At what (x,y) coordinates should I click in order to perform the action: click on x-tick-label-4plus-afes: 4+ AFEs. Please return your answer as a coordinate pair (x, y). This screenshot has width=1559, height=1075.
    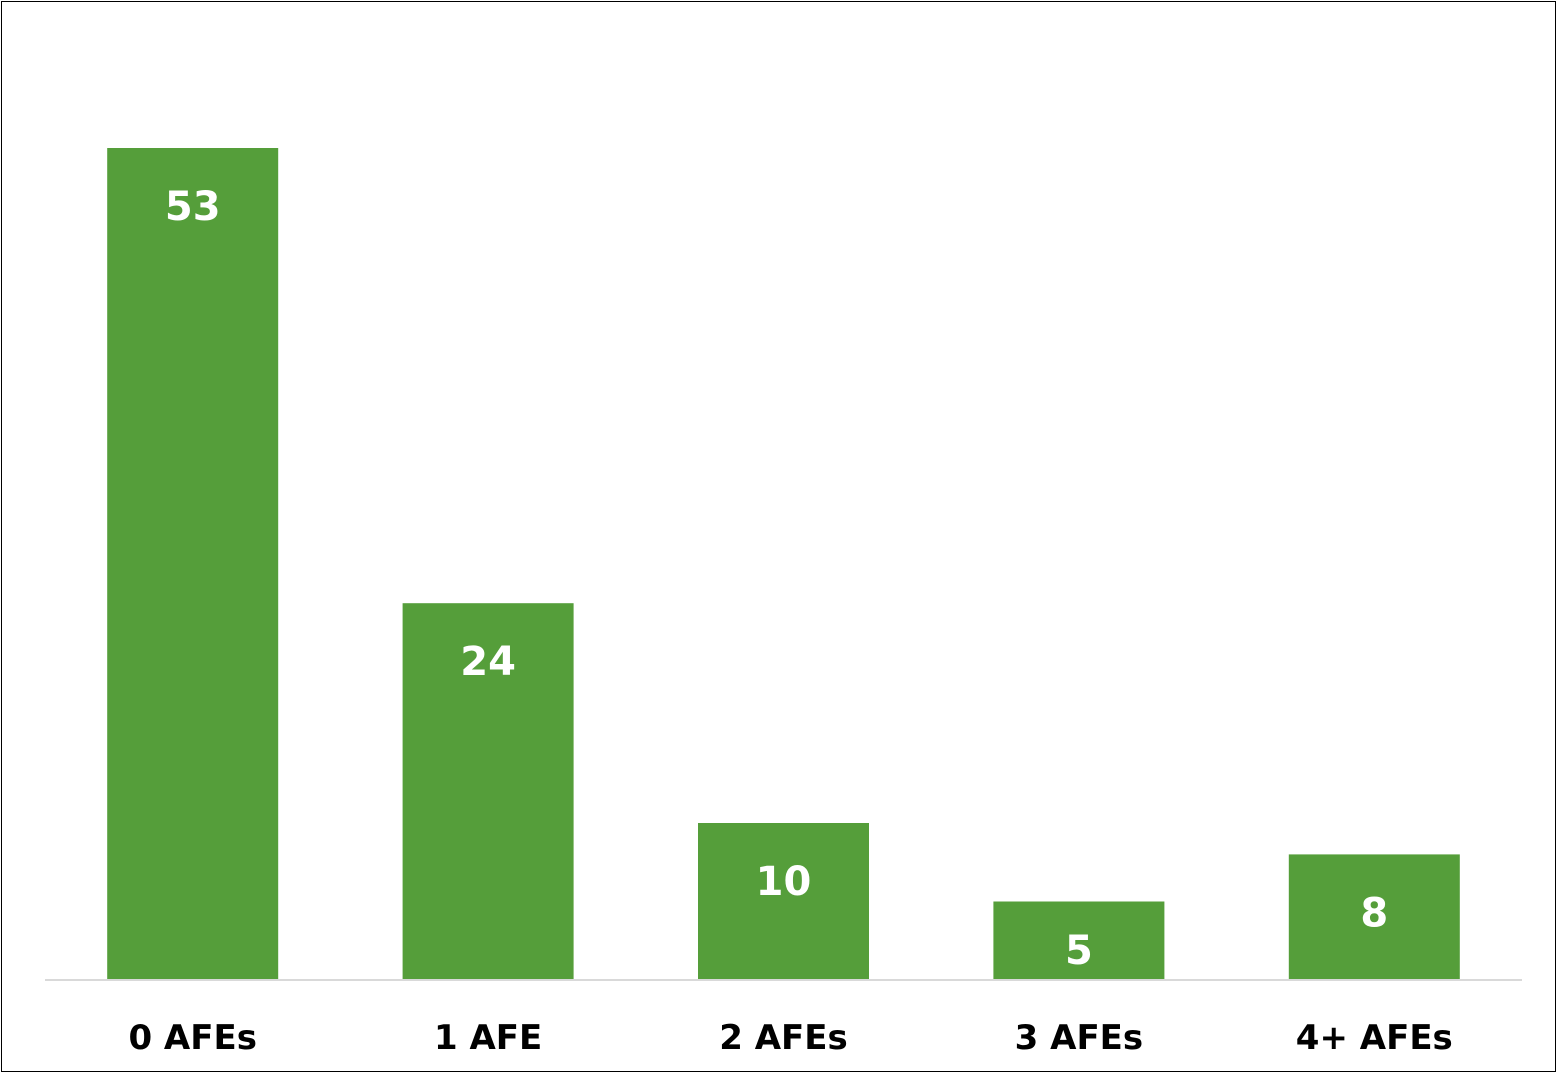
    Looking at the image, I should click on (1374, 1038).